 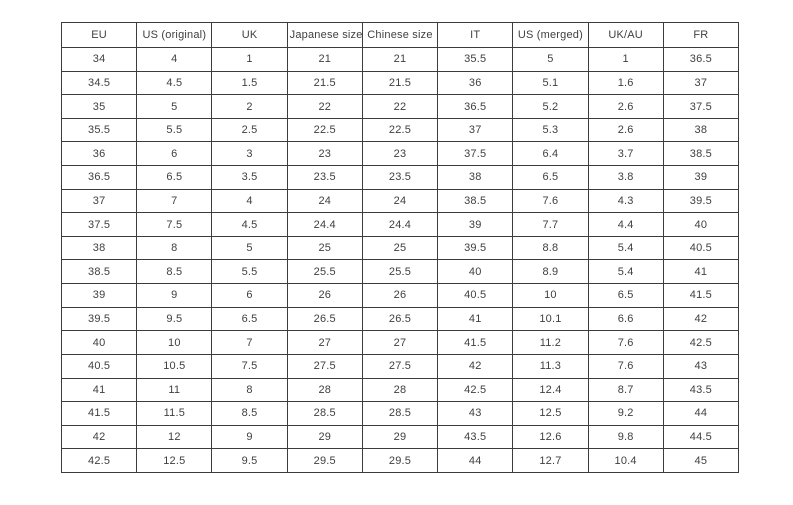 I want to click on table-cell: 25.5, so click(x=400, y=272).